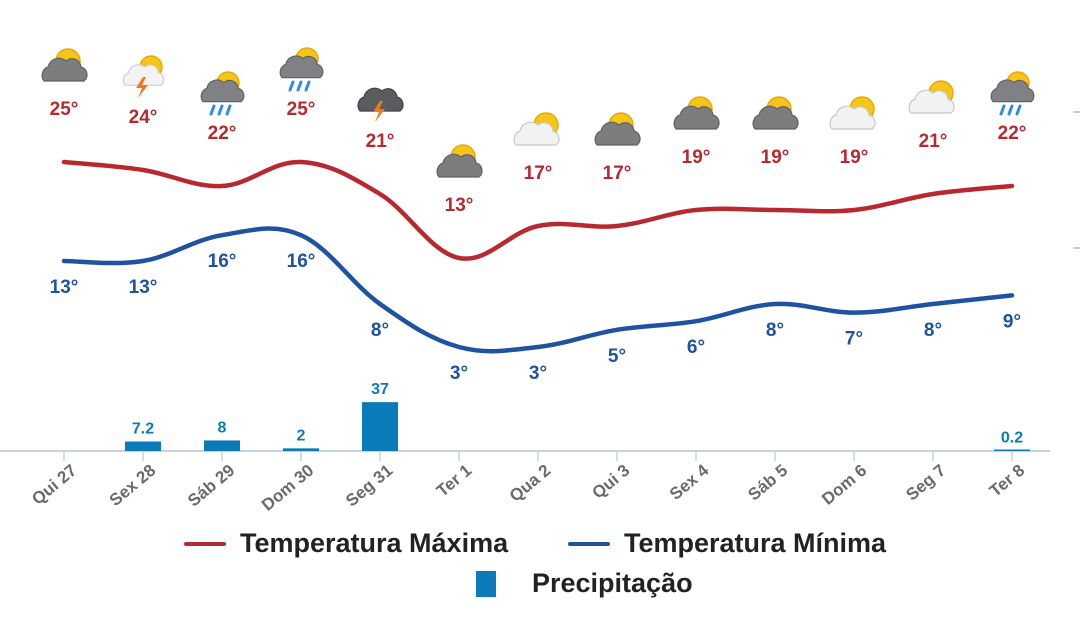 The height and width of the screenshot is (637, 1080). Describe the element at coordinates (459, 205) in the screenshot. I see `max-temp-label: 13°` at that location.